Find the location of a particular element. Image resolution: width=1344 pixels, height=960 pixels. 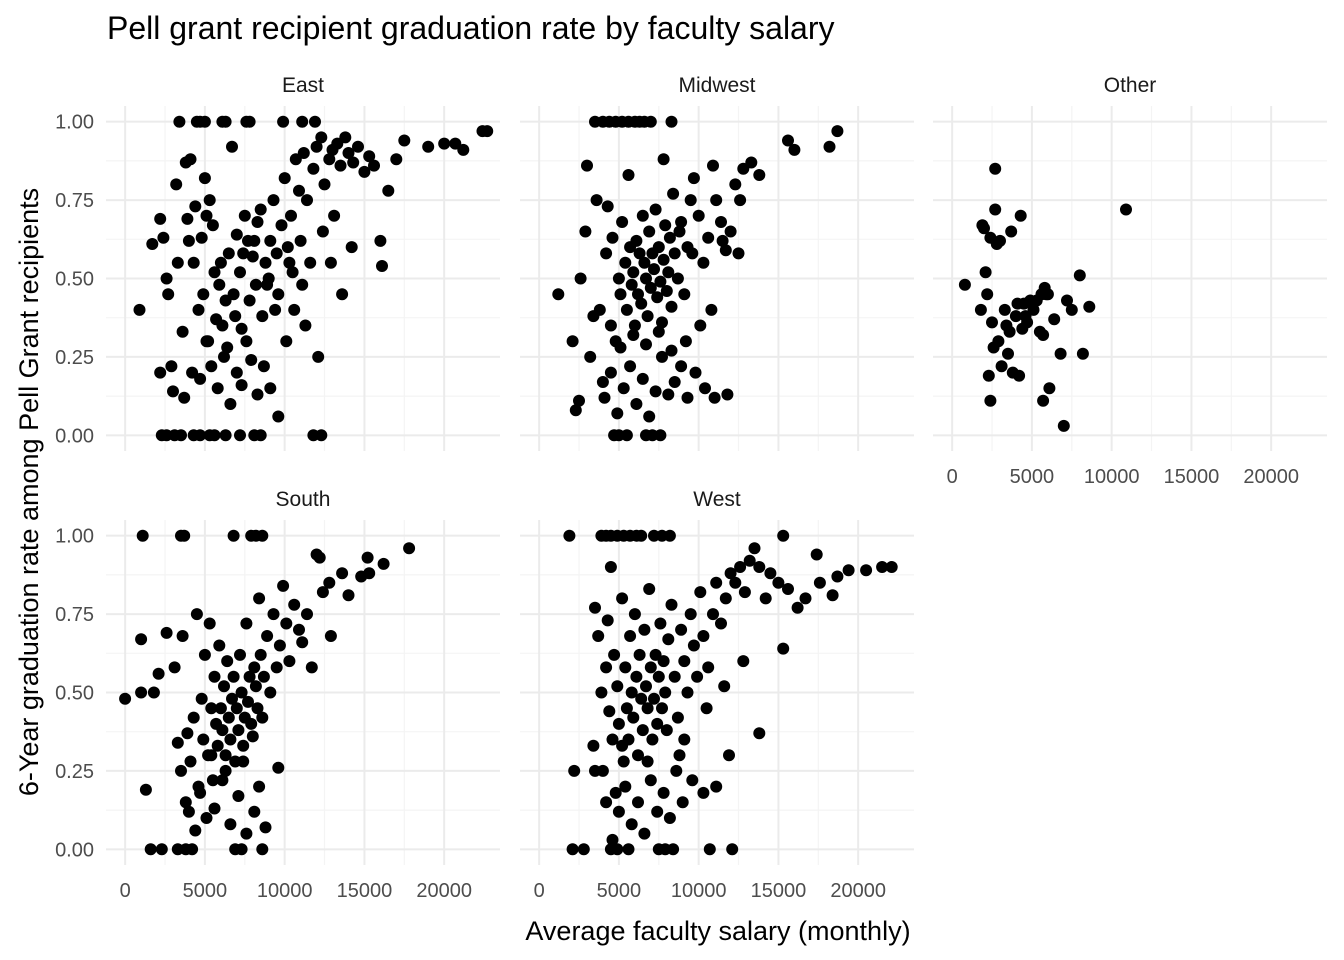

x-tick-label: 15000 is located at coordinates (779, 891).